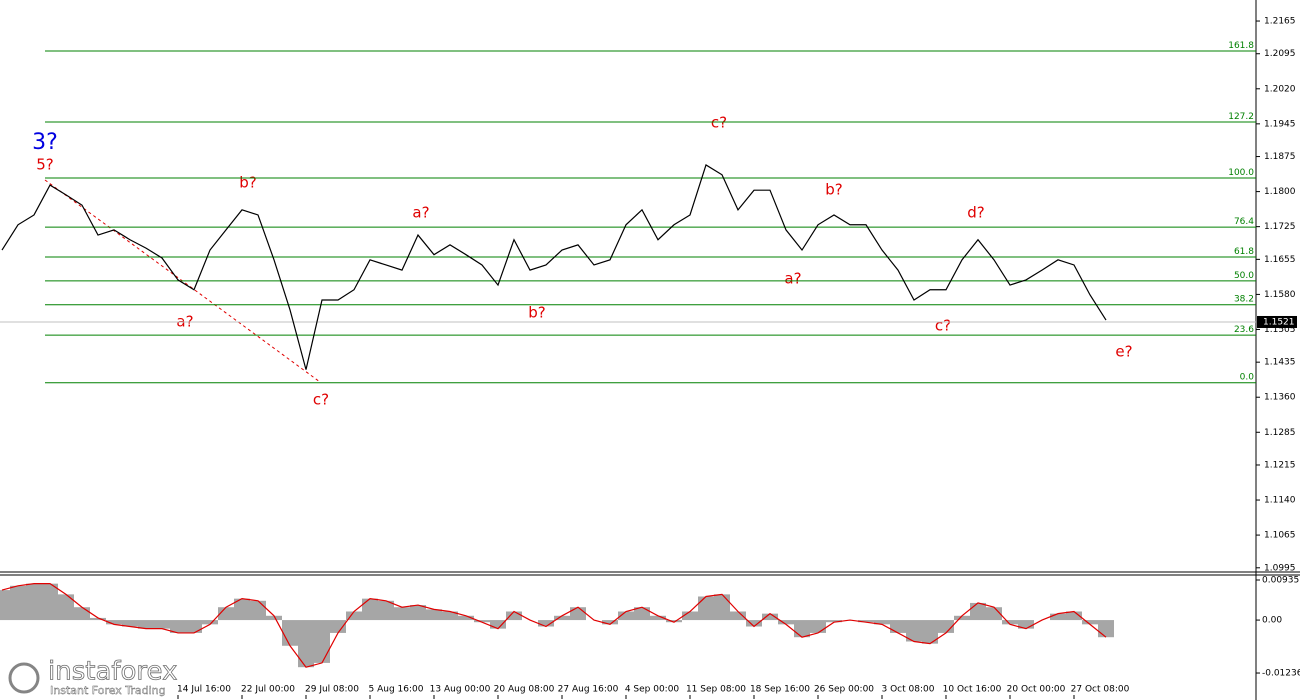  Describe the element at coordinates (24, 678) in the screenshot. I see `watermark-logo` at that location.